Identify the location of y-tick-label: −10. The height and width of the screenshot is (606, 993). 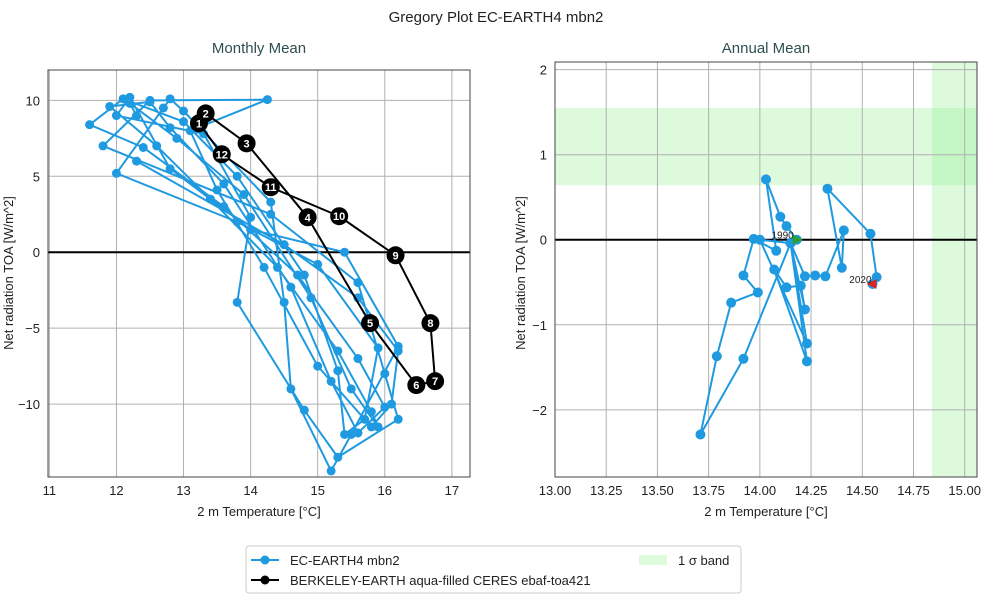
(29, 404).